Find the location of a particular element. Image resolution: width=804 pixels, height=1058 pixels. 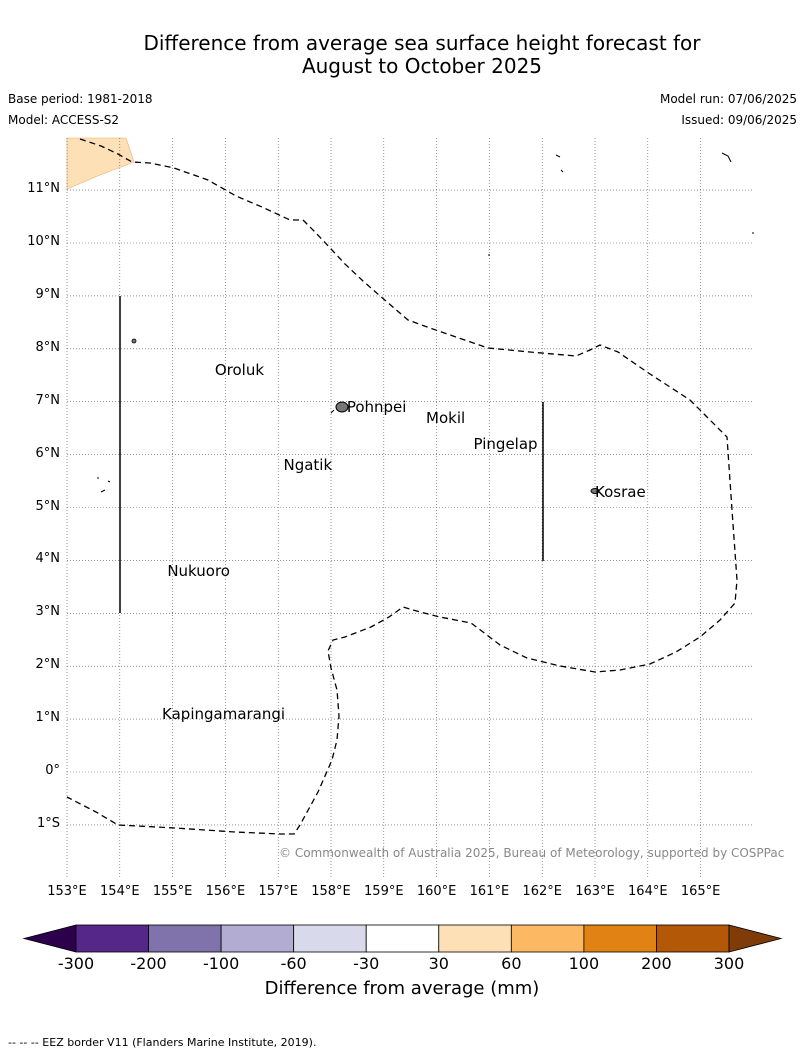

place-label-pingelap: Pingelap is located at coordinates (505, 444).